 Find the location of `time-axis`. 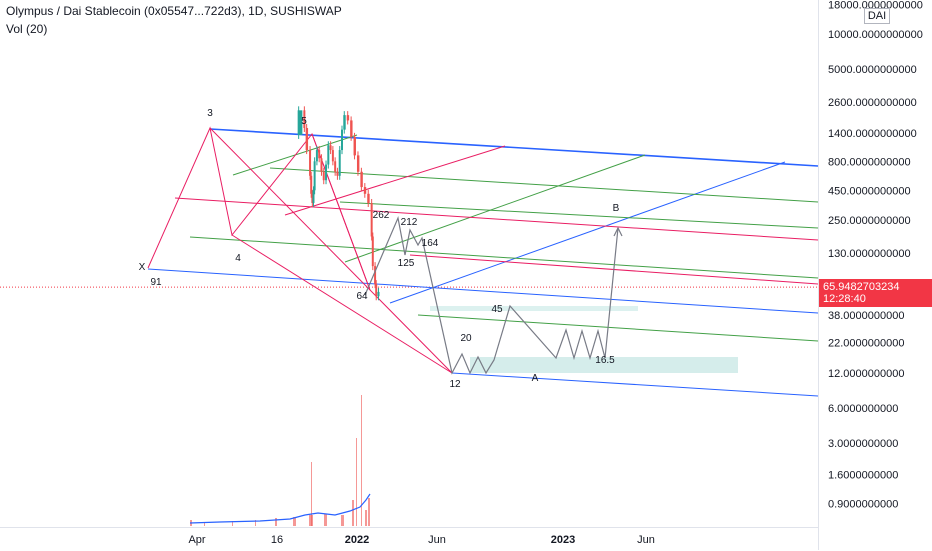

time-axis is located at coordinates (409, 539).